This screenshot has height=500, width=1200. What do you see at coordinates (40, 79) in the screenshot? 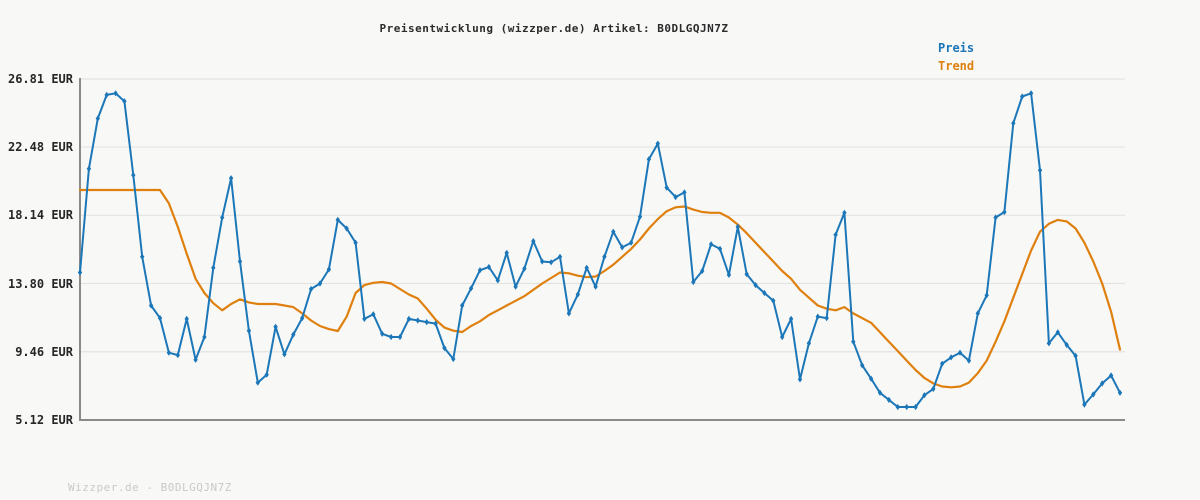
I see `y-axis-tick-label: 26.81 EUR` at bounding box center [40, 79].